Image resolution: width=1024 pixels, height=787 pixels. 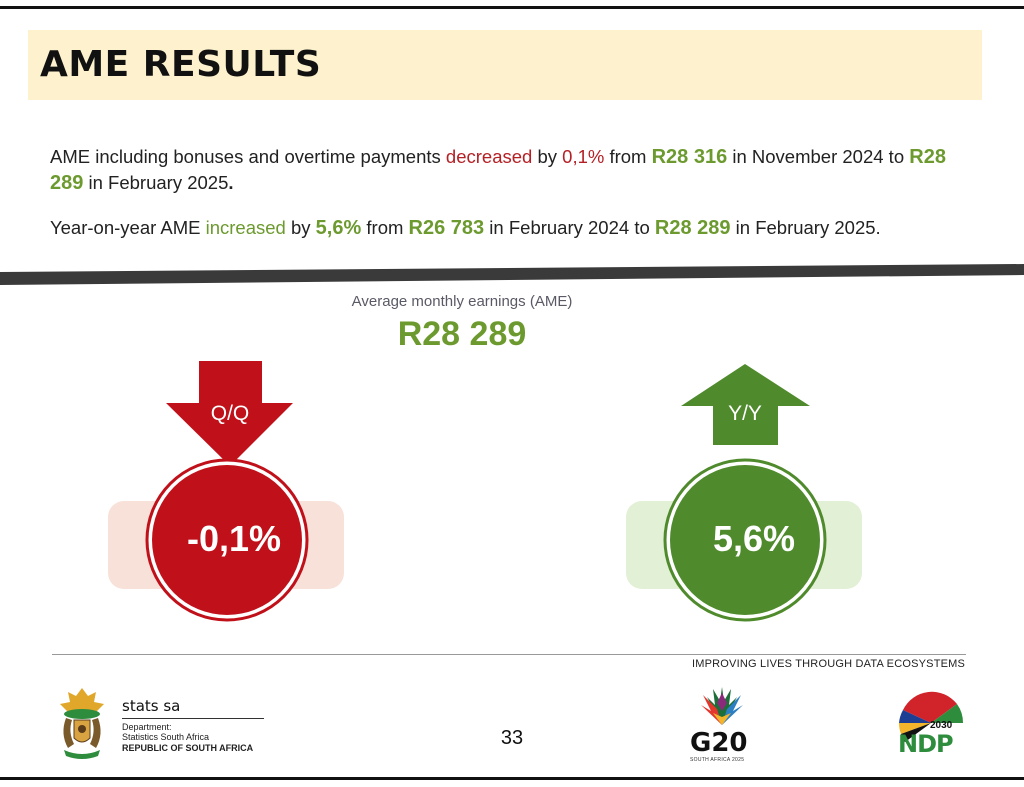 I want to click on feb-2025-value: R28 289, so click(x=498, y=170).